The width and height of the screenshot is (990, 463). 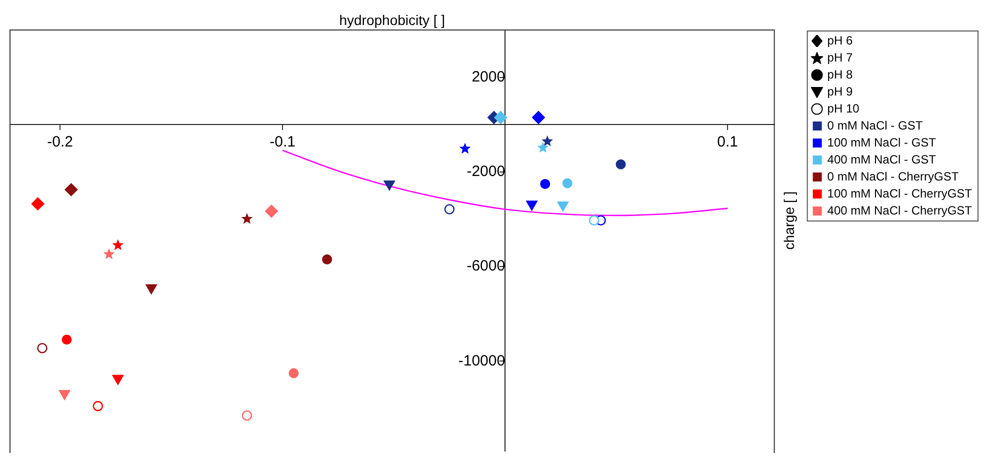 What do you see at coordinates (840, 40) in the screenshot?
I see `text: pH 6` at bounding box center [840, 40].